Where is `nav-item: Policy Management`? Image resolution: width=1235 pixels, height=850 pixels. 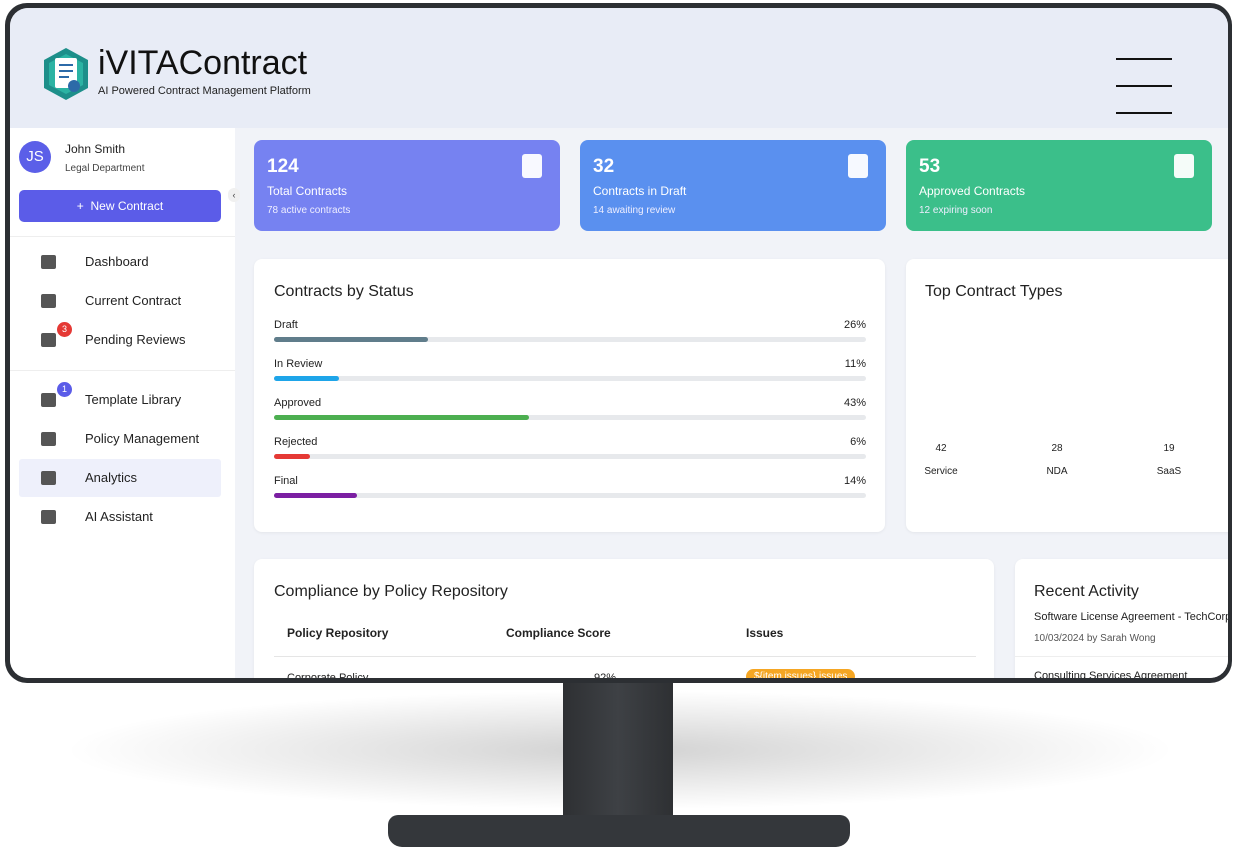 nav-item: Policy Management is located at coordinates (120, 439).